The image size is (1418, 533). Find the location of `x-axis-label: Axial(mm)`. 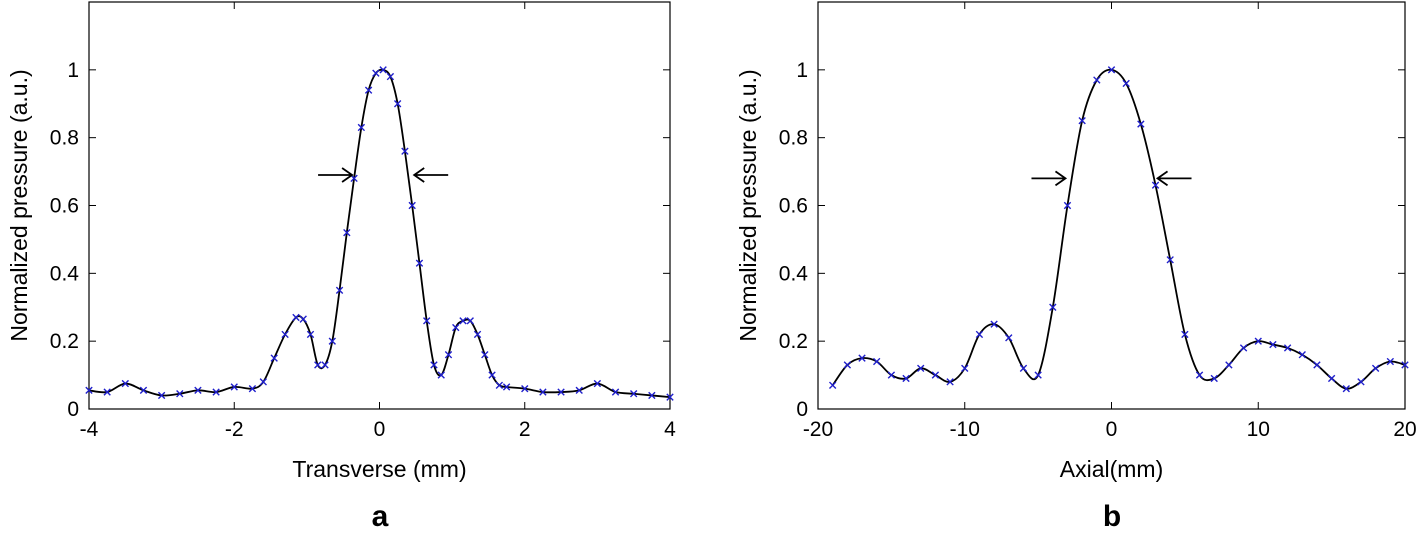

x-axis-label: Axial(mm) is located at coordinates (1112, 469).